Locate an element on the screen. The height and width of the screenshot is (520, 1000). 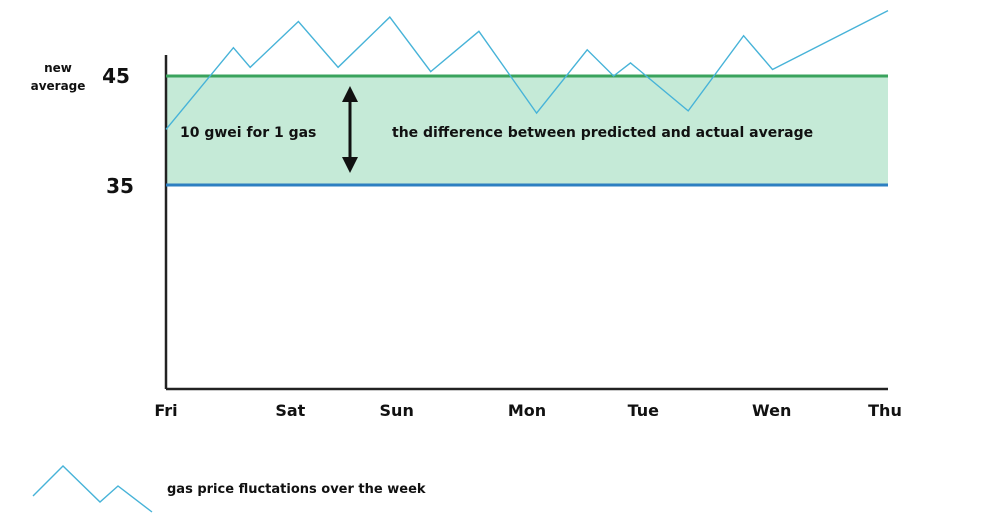
y-tick-label-45: 45 is located at coordinates (116, 76).